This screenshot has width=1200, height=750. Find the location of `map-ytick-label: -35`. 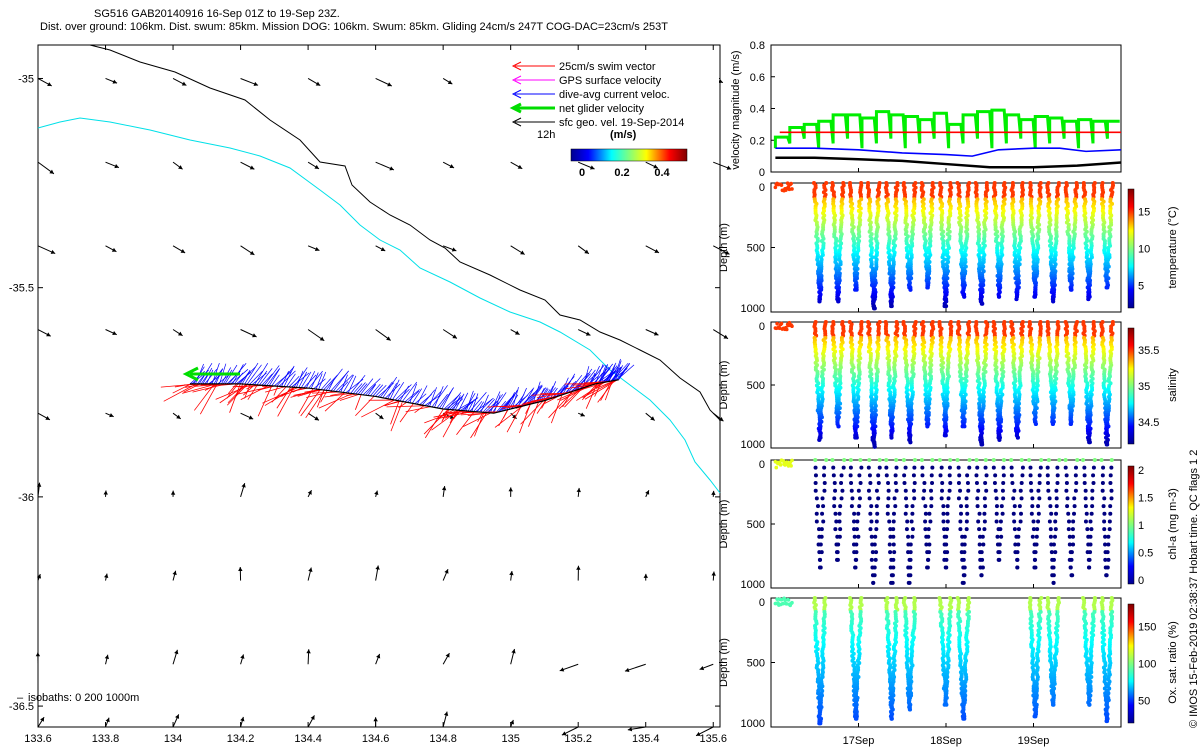

map-ytick-label: -35 is located at coordinates (26, 79).